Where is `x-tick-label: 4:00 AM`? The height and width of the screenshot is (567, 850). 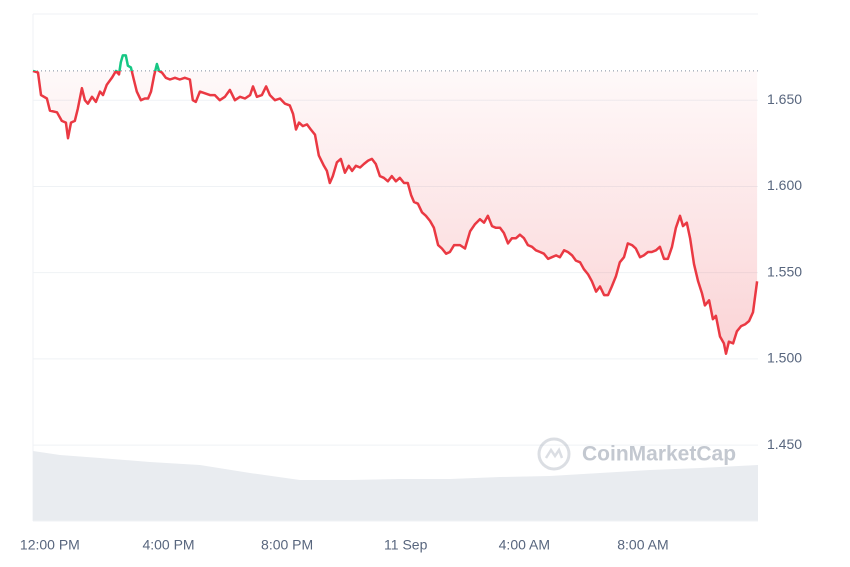
x-tick-label: 4:00 AM is located at coordinates (524, 545).